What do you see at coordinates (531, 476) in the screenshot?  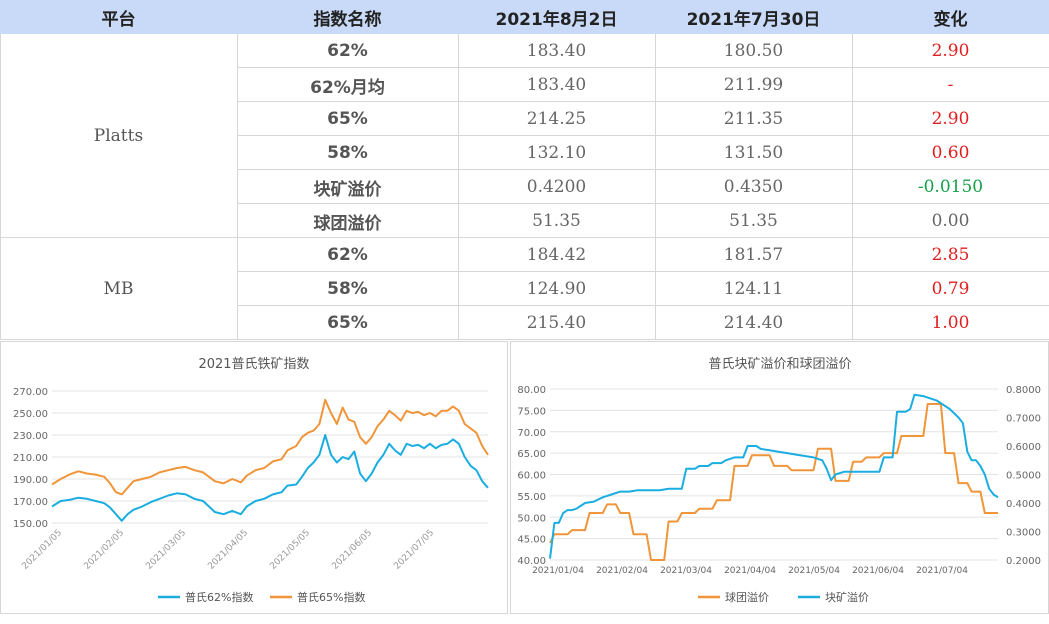 I see `y-tick-label: 60.00` at bounding box center [531, 476].